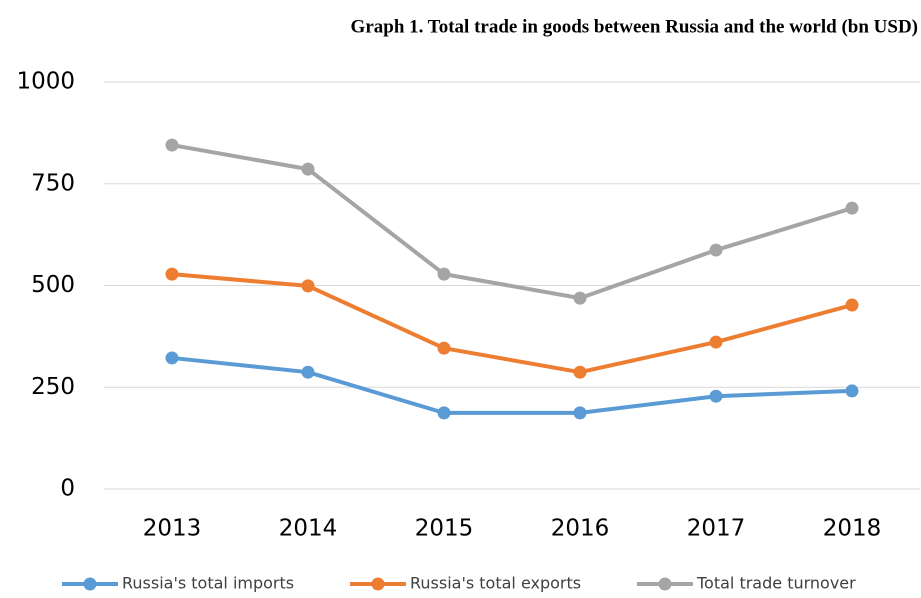  What do you see at coordinates (53, 285) in the screenshot?
I see `y-tick-label: 500` at bounding box center [53, 285].